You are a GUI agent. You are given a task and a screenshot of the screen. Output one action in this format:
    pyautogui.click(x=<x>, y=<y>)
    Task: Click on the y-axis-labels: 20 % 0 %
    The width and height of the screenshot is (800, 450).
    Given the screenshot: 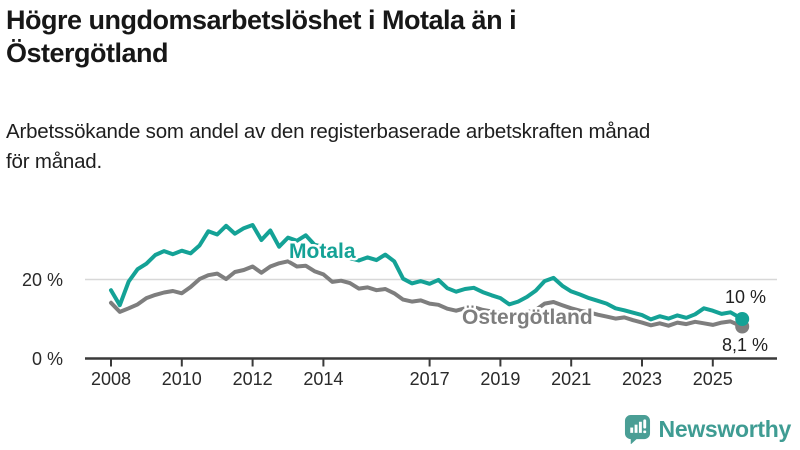 What is the action you would take?
    pyautogui.click(x=42, y=319)
    